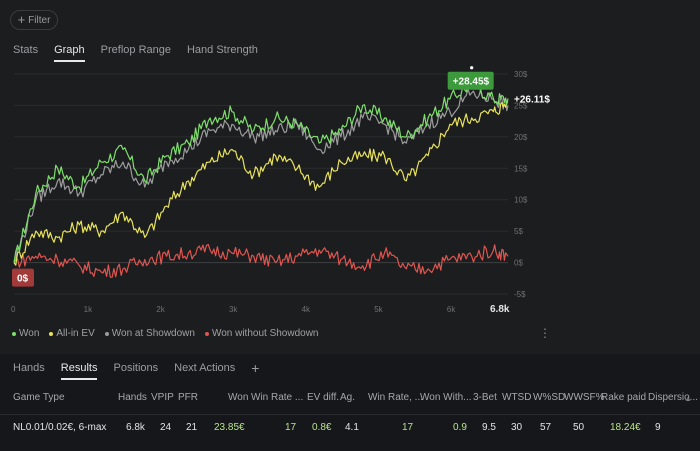 The image size is (700, 451). I want to click on more-options-icon: ⋮, so click(545, 333).